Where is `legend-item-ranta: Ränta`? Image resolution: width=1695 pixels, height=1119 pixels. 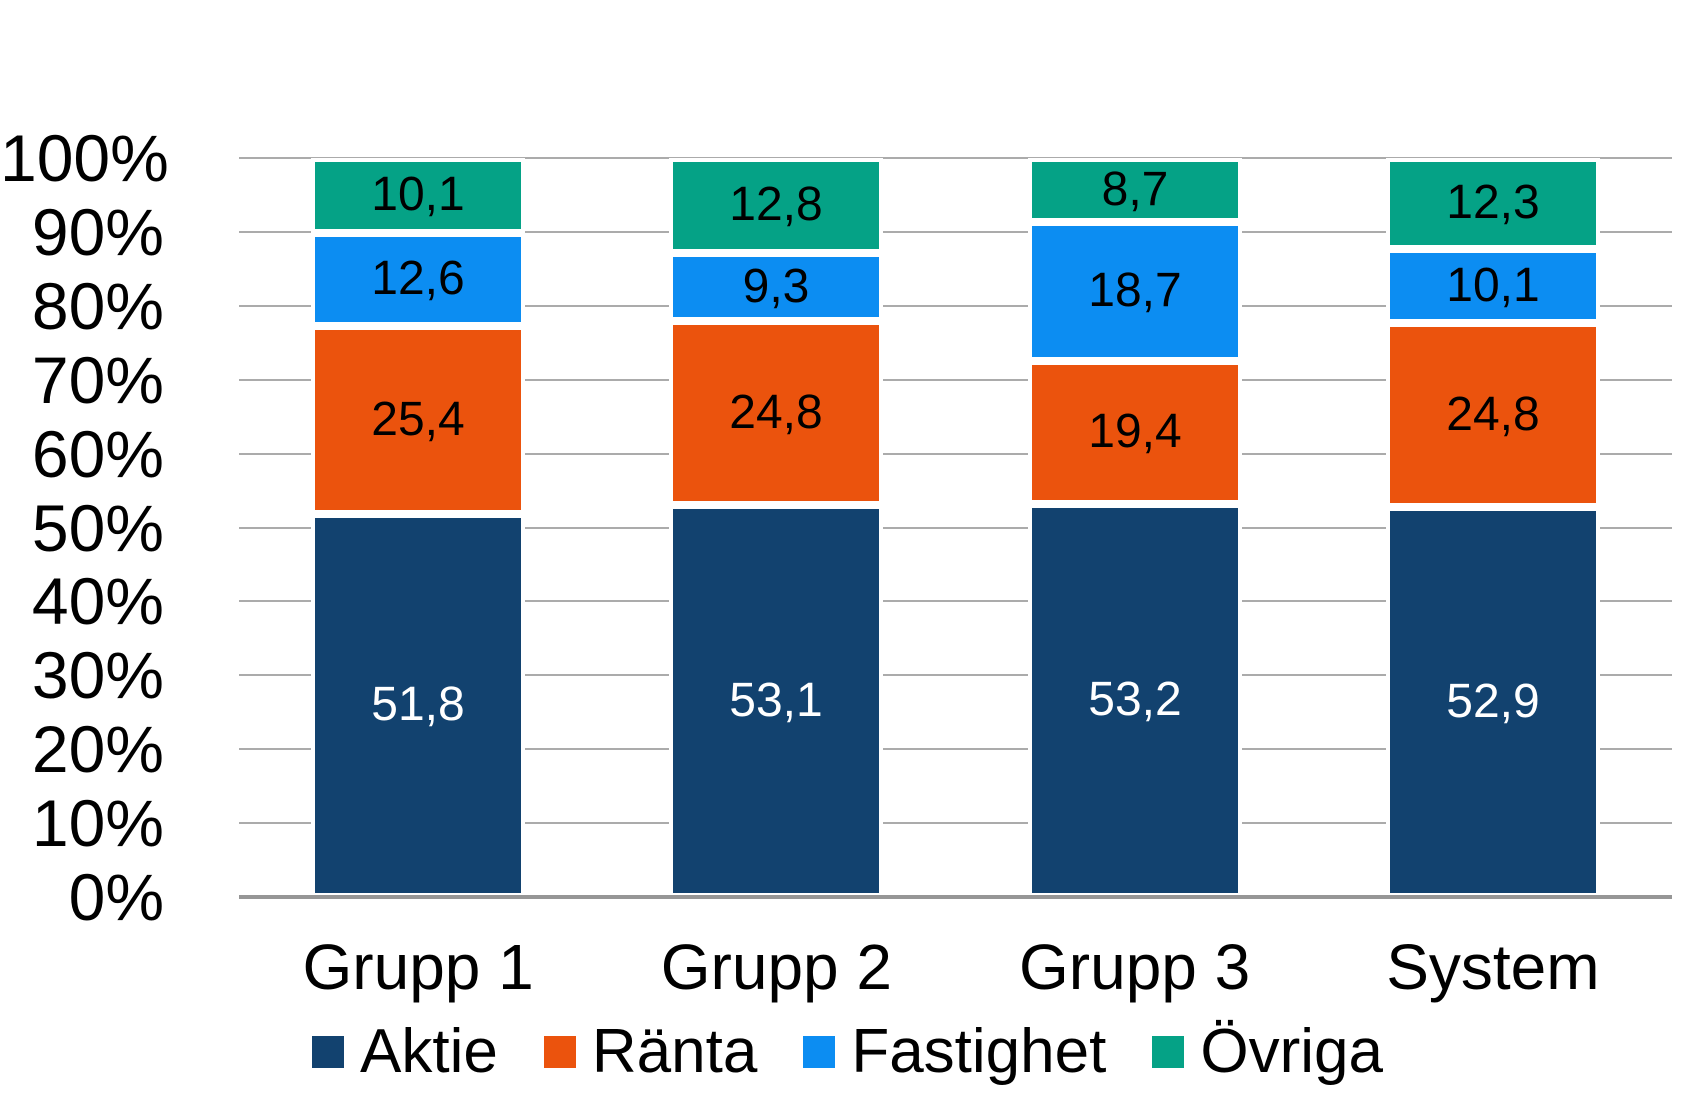 legend-item-ranta: Ränta is located at coordinates (650, 1051).